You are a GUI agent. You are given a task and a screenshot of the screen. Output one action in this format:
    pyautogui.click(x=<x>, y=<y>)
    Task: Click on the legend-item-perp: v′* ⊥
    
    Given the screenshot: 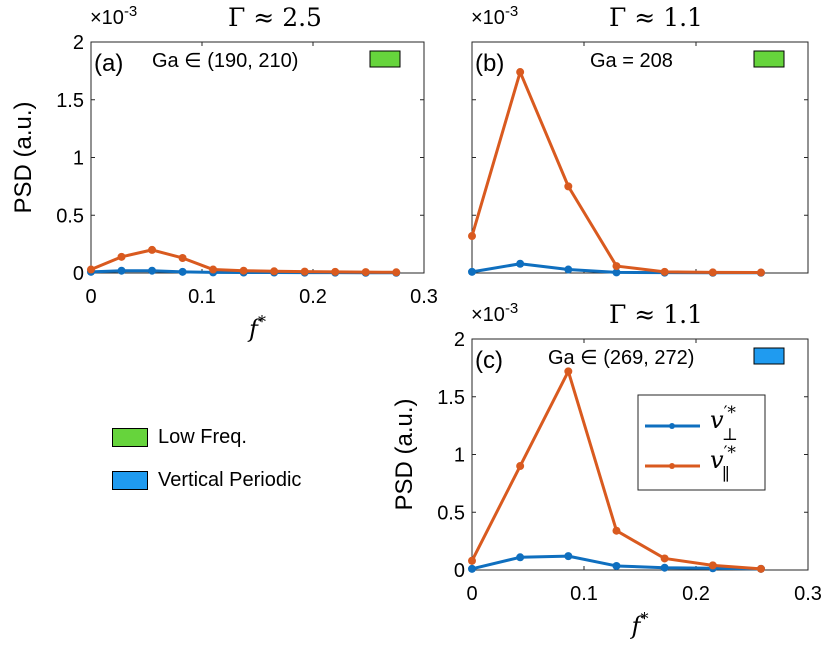 What is the action you would take?
    pyautogui.click(x=691, y=424)
    